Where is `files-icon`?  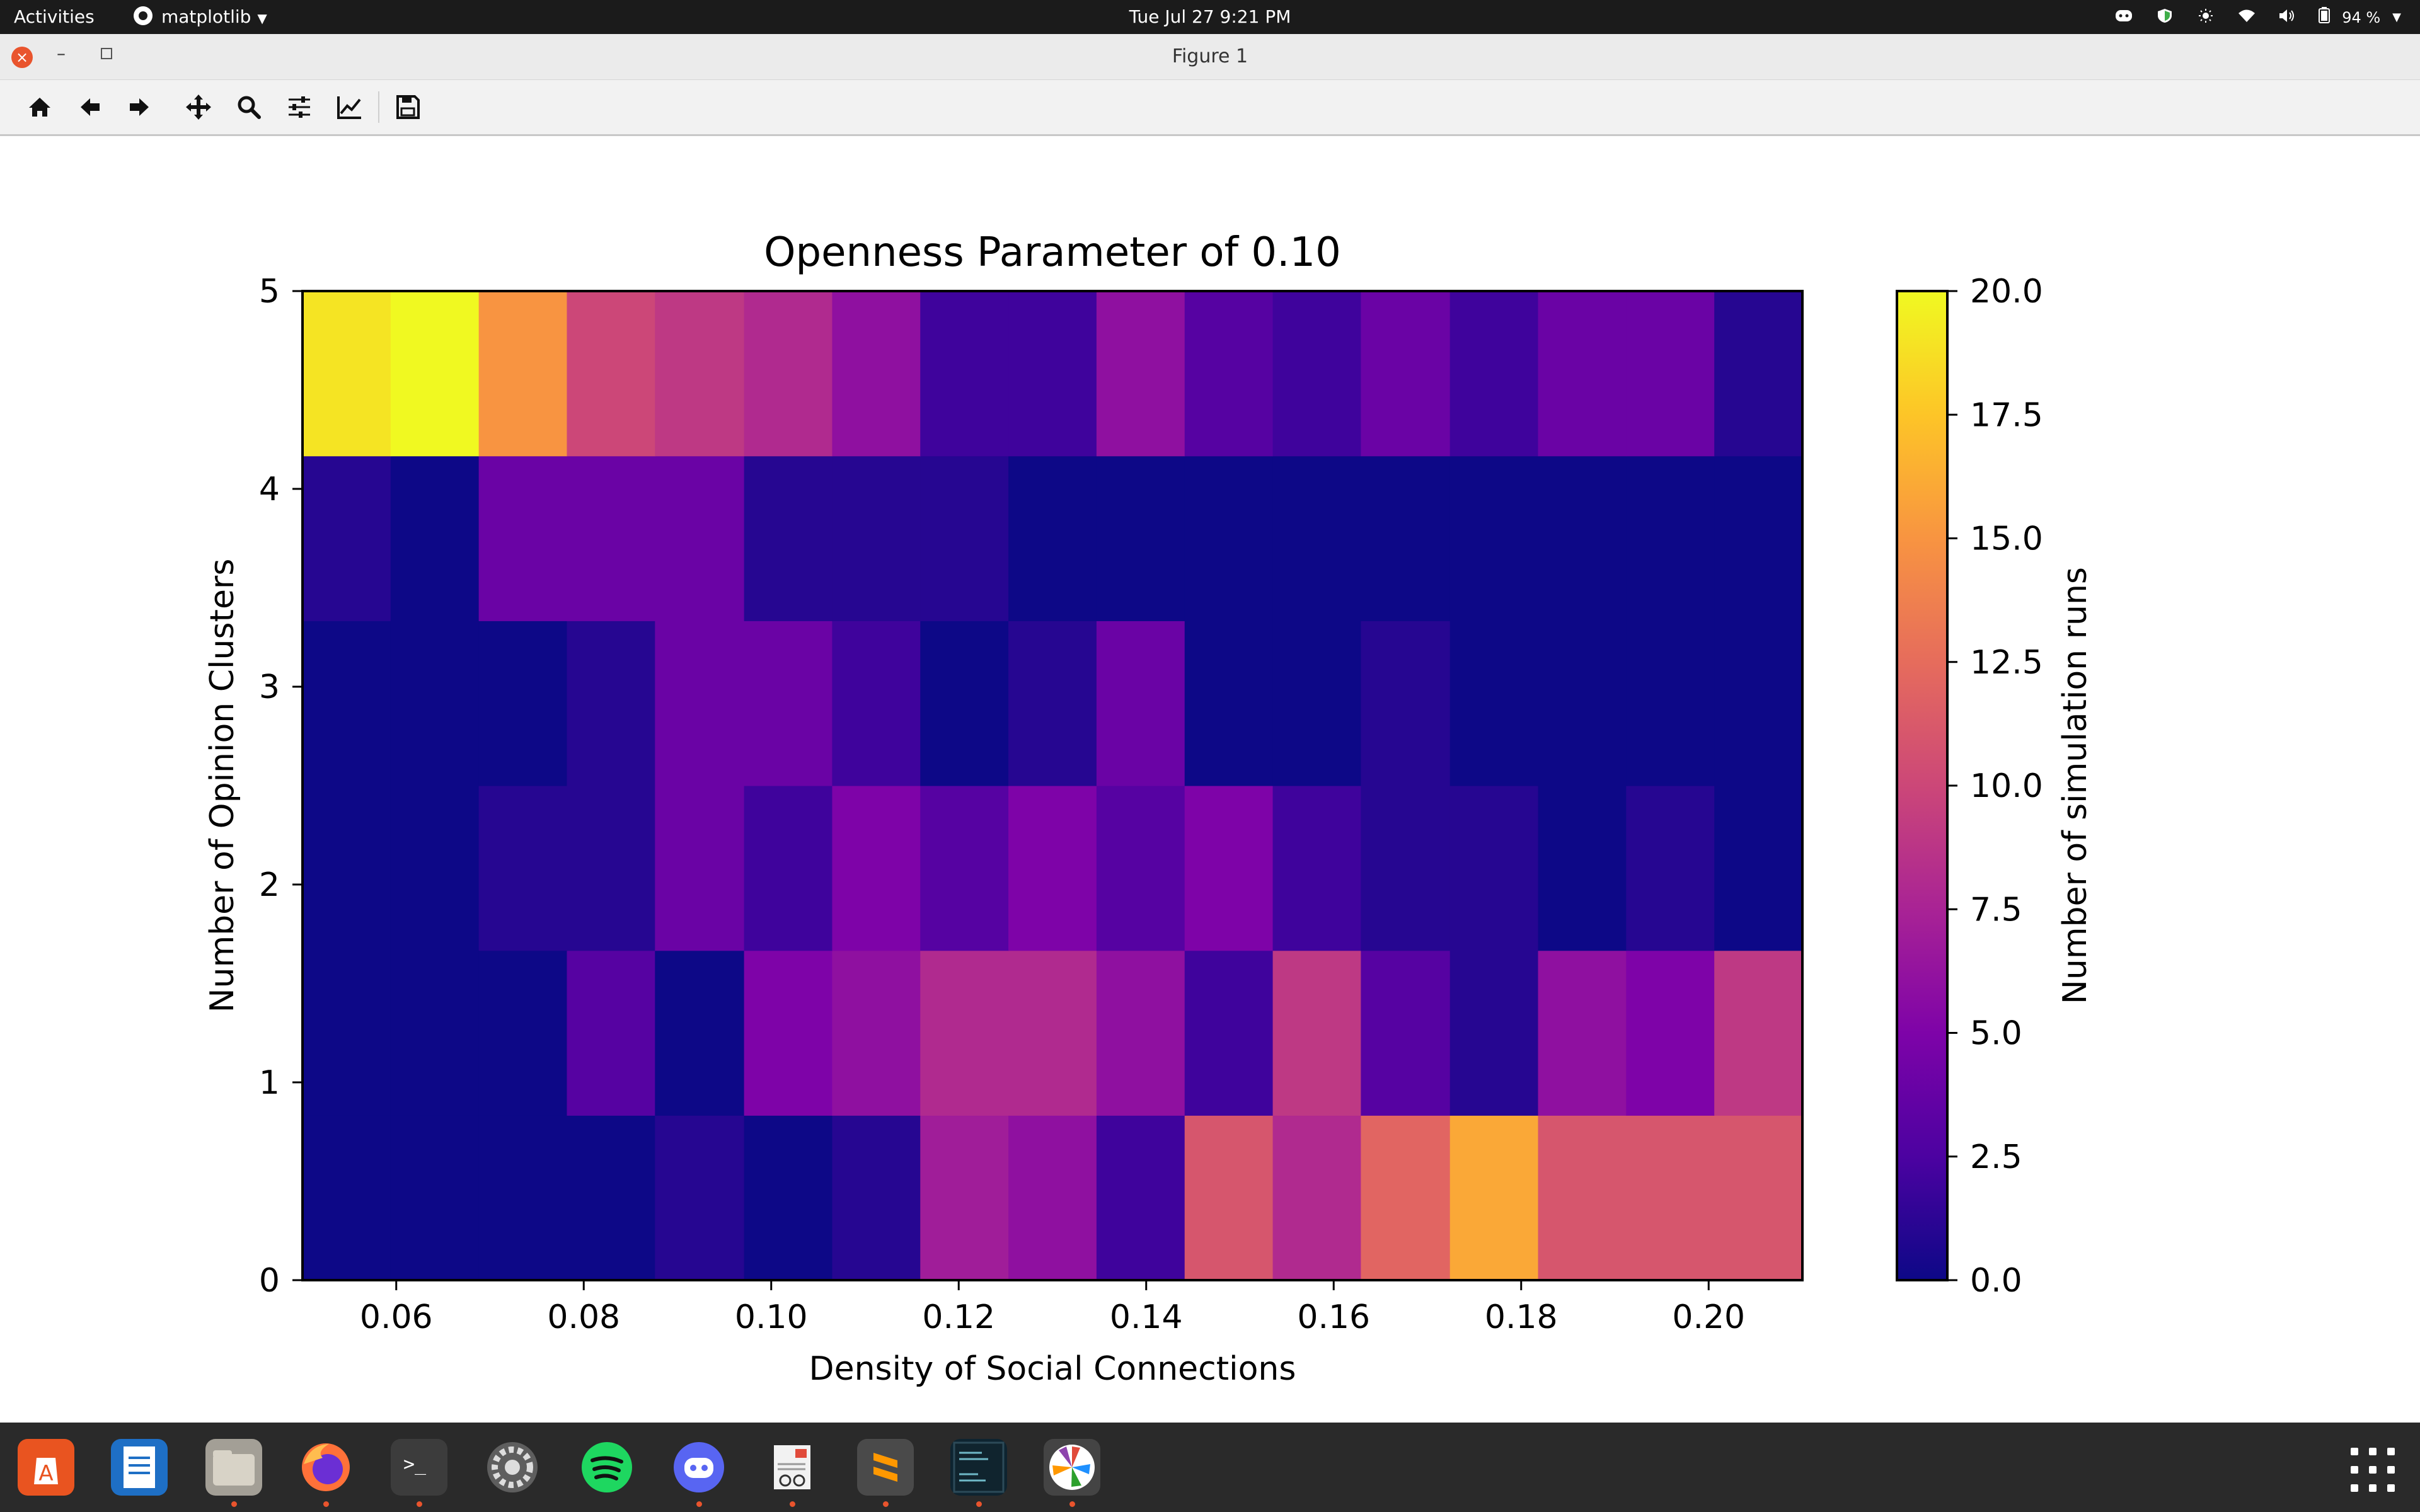
files-icon is located at coordinates (234, 1473).